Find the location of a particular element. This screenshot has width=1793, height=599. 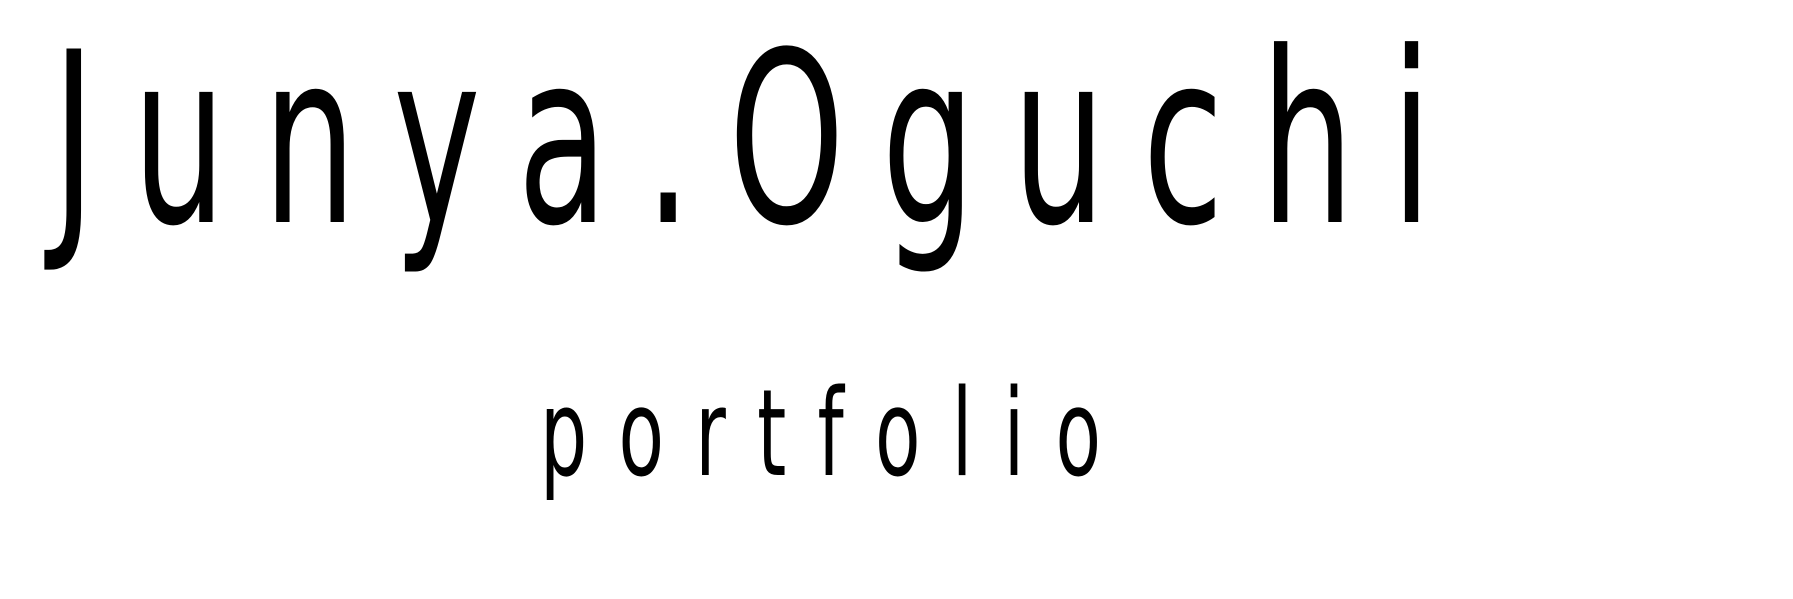

portfolio-subtitle: portfolio is located at coordinates (836, 434).